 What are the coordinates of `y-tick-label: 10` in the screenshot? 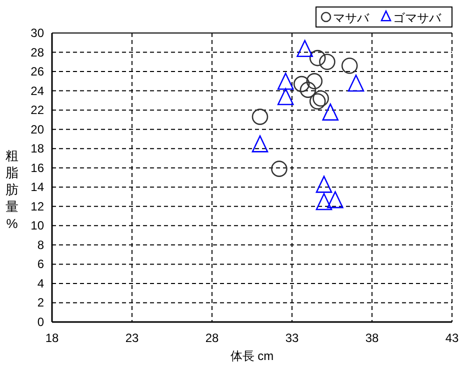 It's located at (37, 225).